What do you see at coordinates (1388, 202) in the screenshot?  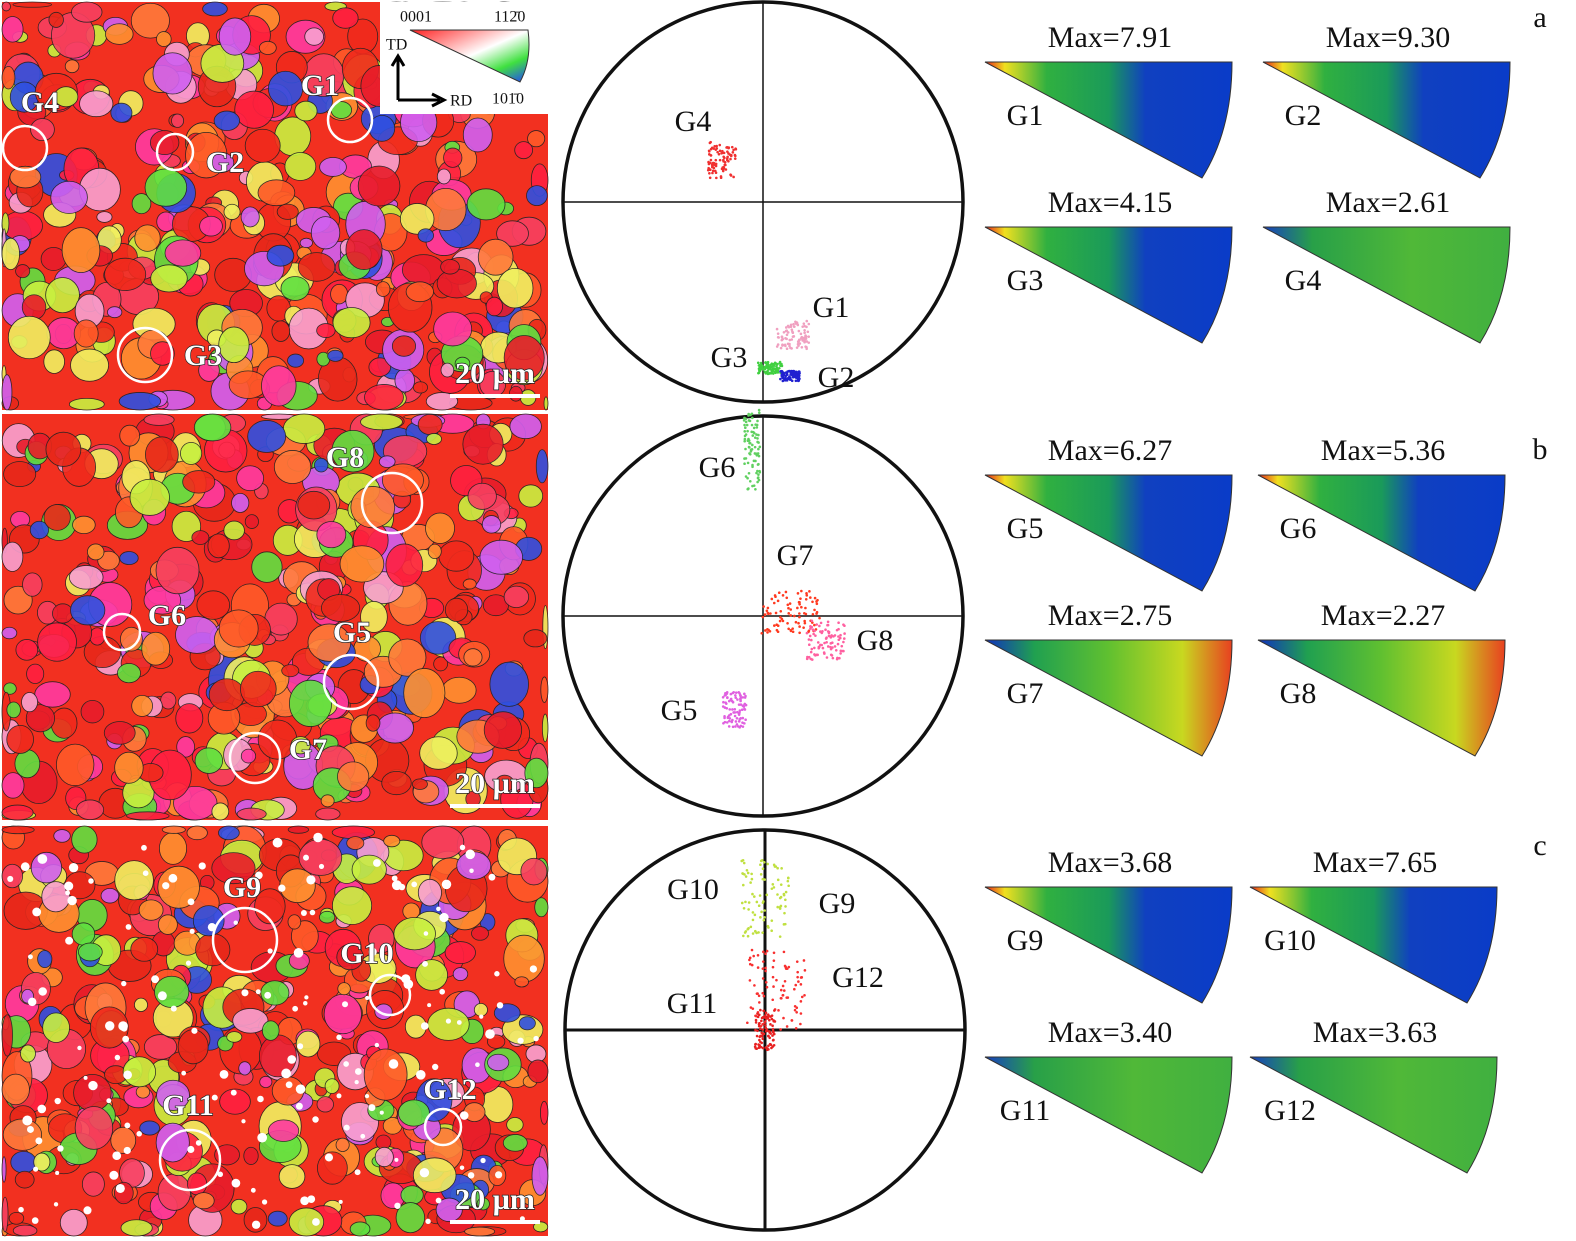 I see `ipf-max: Max=2.61` at bounding box center [1388, 202].